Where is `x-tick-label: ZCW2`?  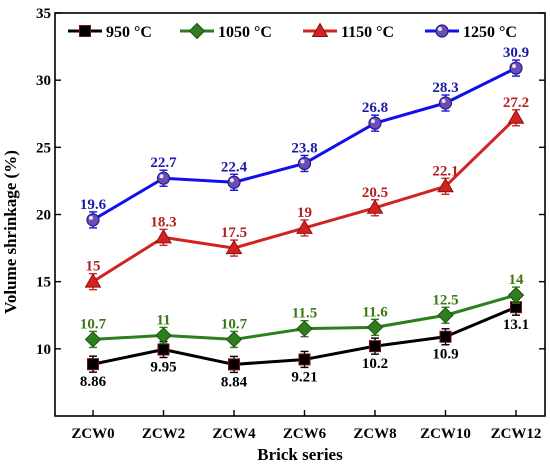
x-tick-label: ZCW2 is located at coordinates (163, 434).